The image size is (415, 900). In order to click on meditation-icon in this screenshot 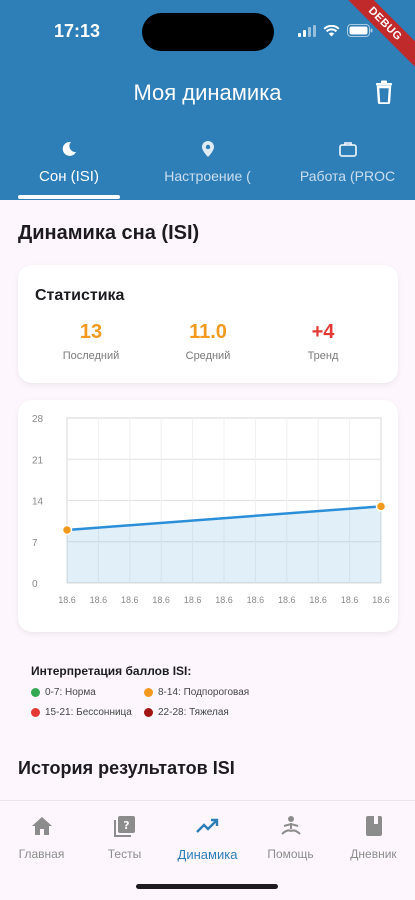, I will do `click(290, 825)`.